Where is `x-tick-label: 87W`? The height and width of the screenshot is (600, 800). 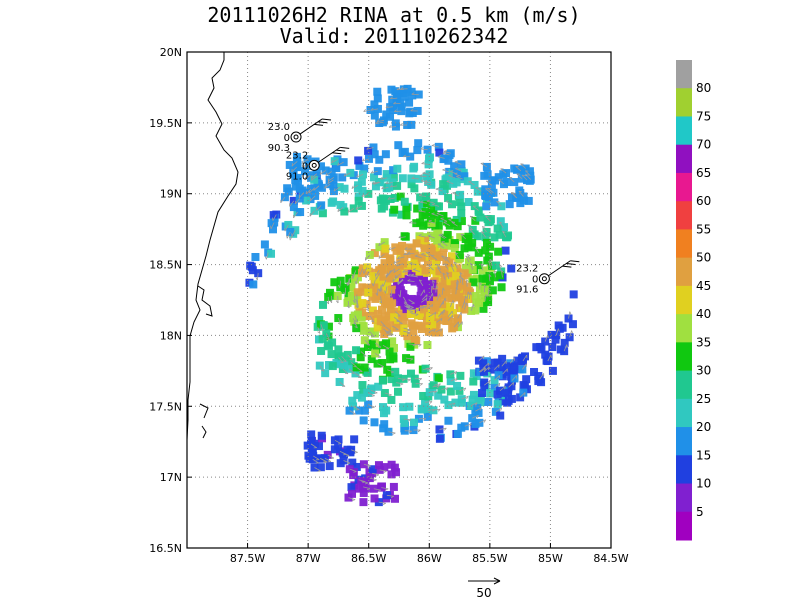
x-tick-label: 87W is located at coordinates (308, 558).